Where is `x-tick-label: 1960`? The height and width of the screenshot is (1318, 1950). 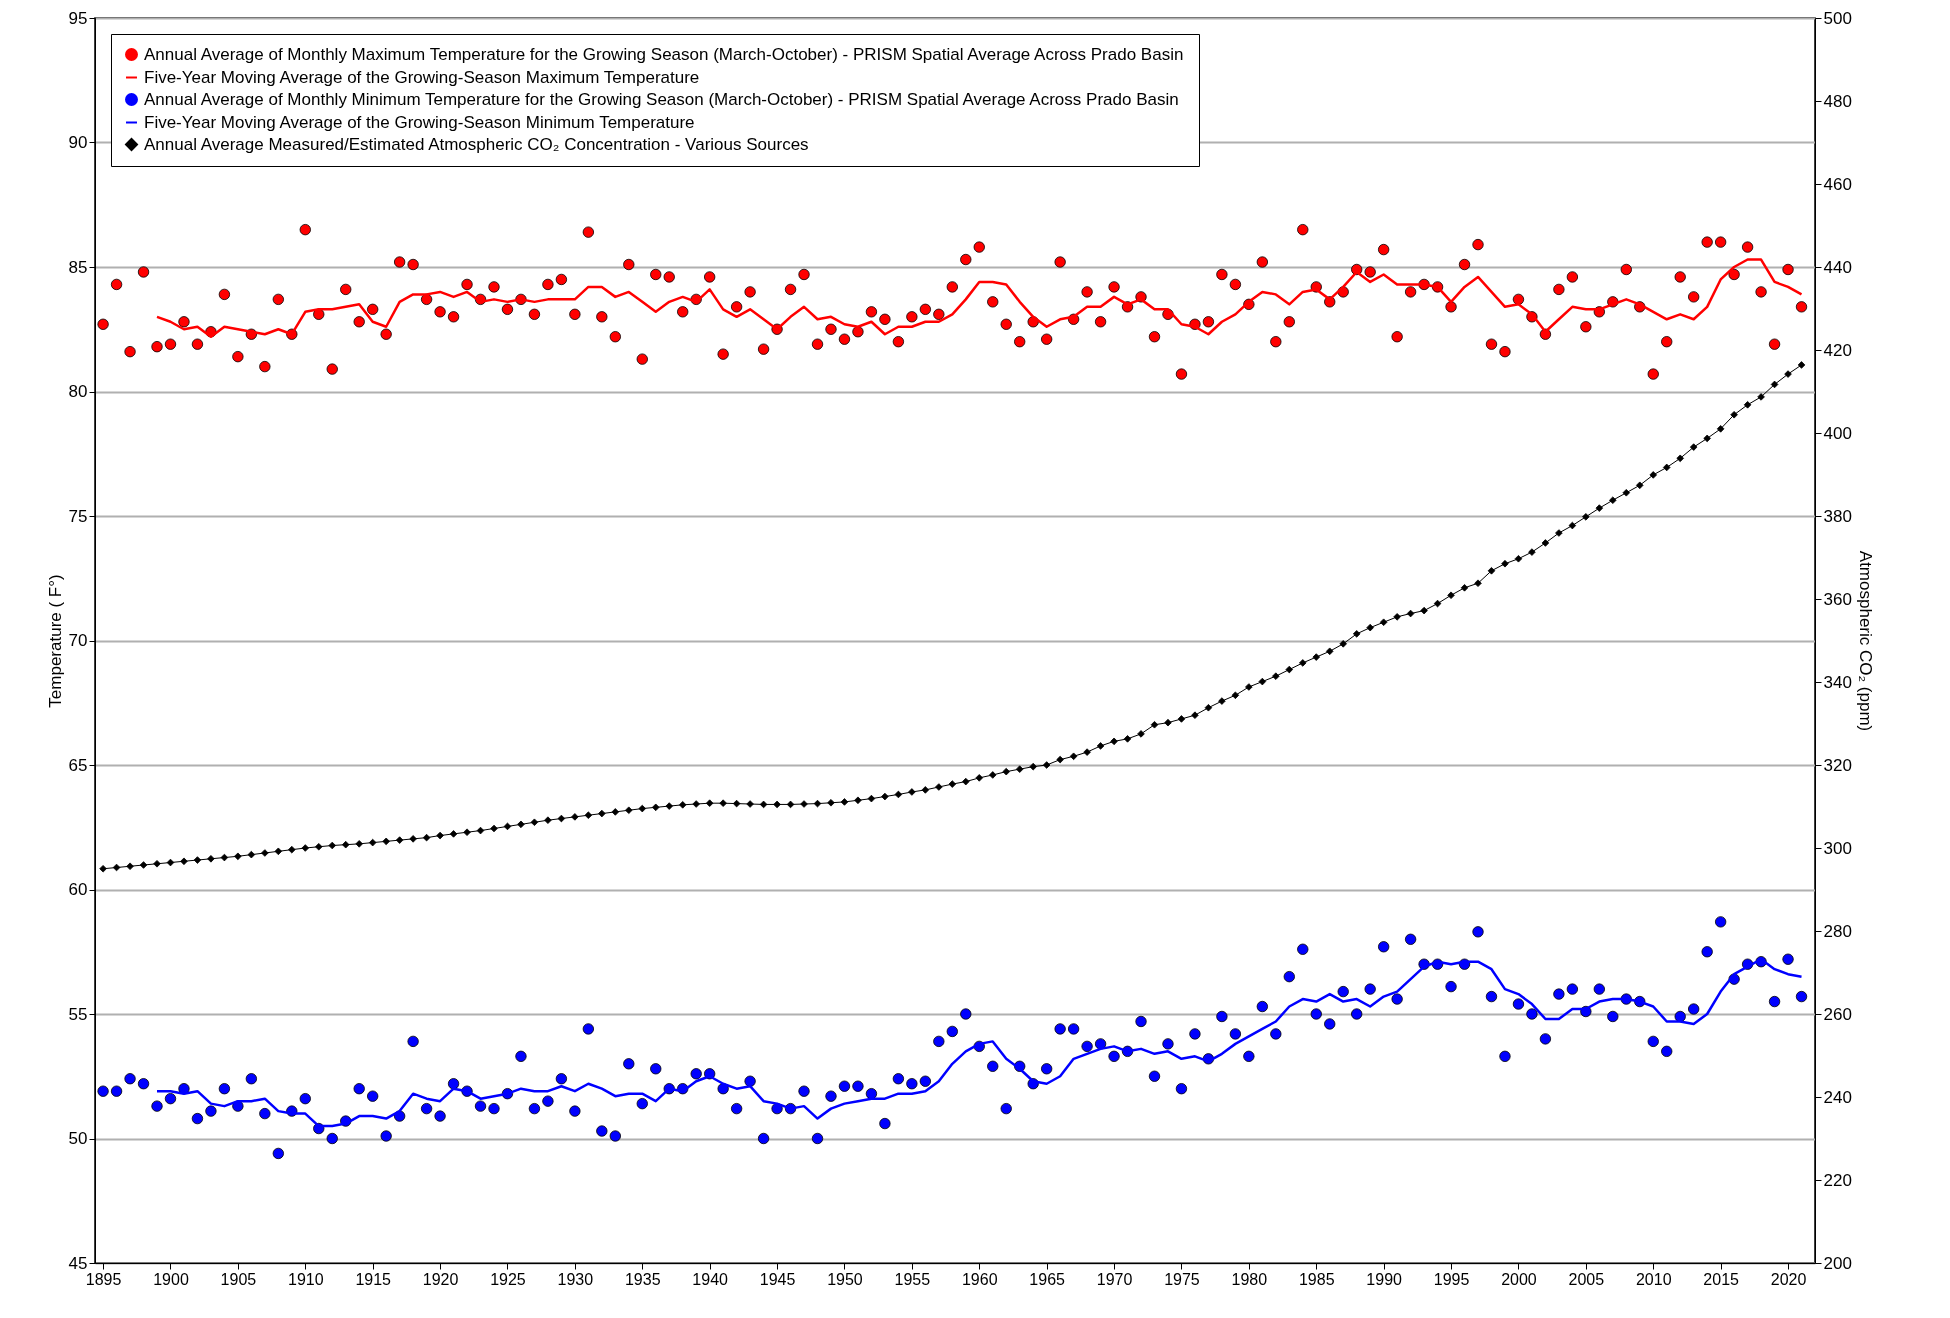
x-tick-label: 1960 is located at coordinates (979, 1279).